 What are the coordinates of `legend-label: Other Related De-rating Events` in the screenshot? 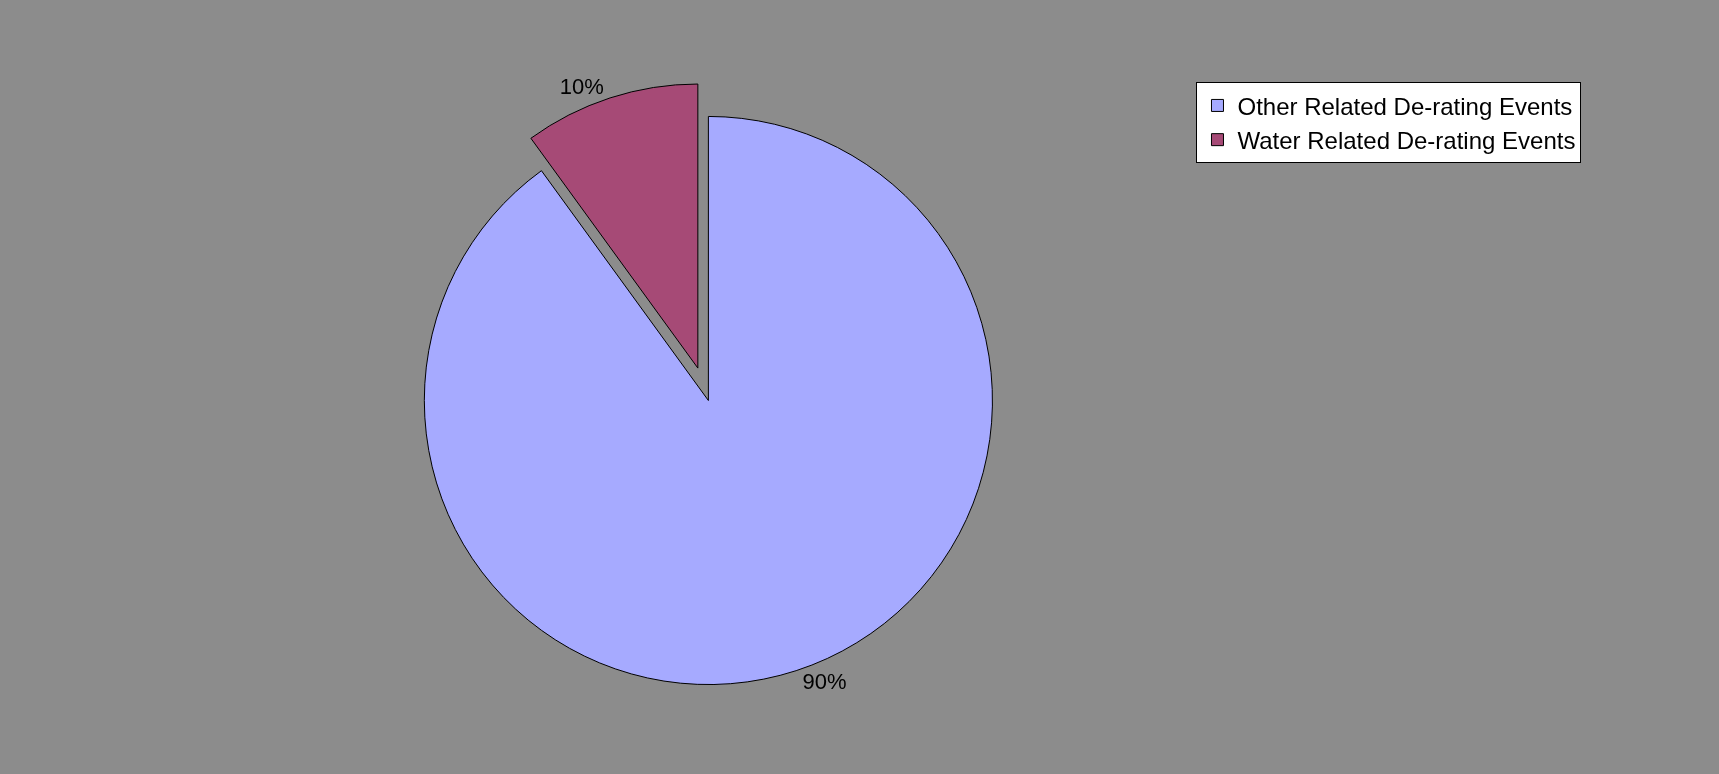 It's located at (1405, 106).